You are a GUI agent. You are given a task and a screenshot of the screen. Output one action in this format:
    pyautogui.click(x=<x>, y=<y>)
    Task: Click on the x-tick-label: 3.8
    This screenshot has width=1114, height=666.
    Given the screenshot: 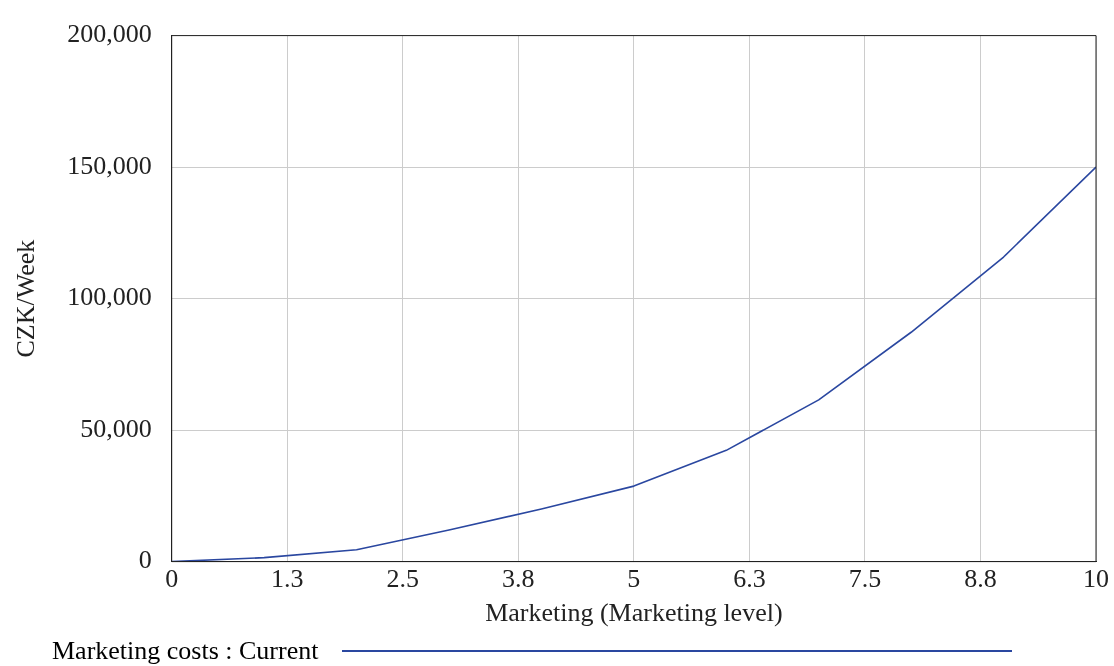 What is the action you would take?
    pyautogui.click(x=518, y=579)
    